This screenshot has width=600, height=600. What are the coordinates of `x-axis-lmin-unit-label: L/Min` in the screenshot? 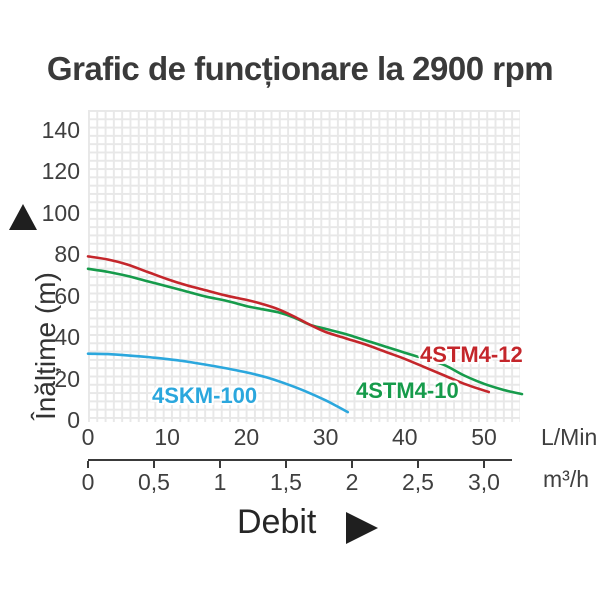 It's located at (569, 437).